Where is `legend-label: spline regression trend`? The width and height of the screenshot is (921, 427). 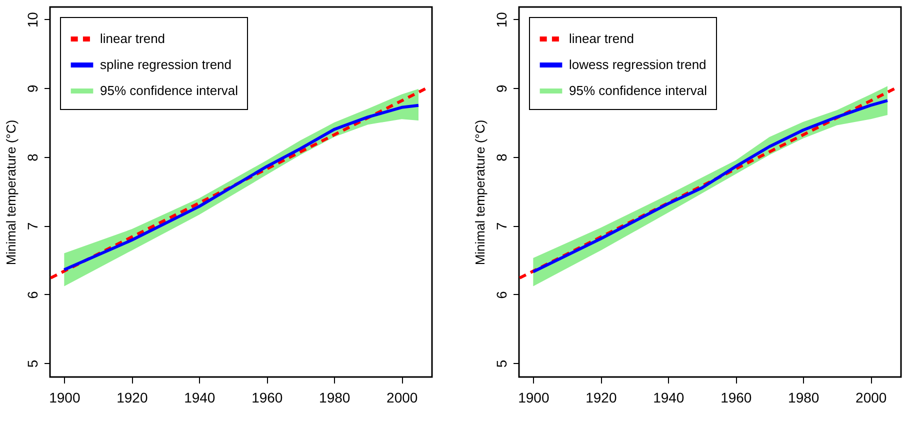
legend-label: spline regression trend is located at coordinates (166, 64).